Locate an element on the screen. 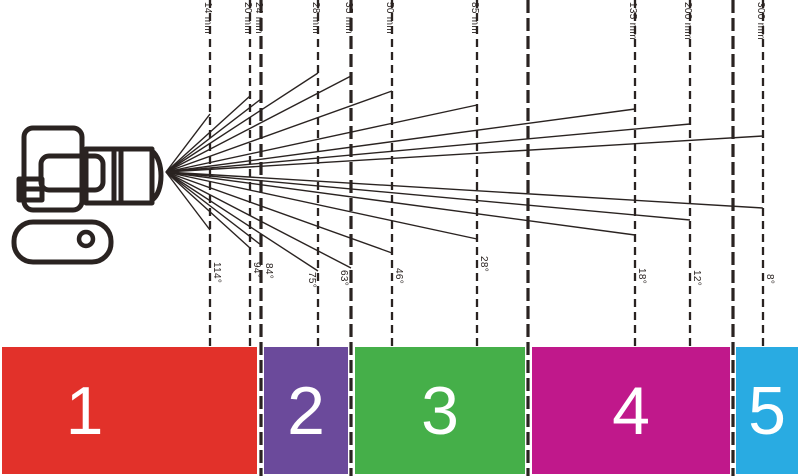 This screenshot has height=476, width=800. angle-of-view-label: 8° is located at coordinates (769, 279).